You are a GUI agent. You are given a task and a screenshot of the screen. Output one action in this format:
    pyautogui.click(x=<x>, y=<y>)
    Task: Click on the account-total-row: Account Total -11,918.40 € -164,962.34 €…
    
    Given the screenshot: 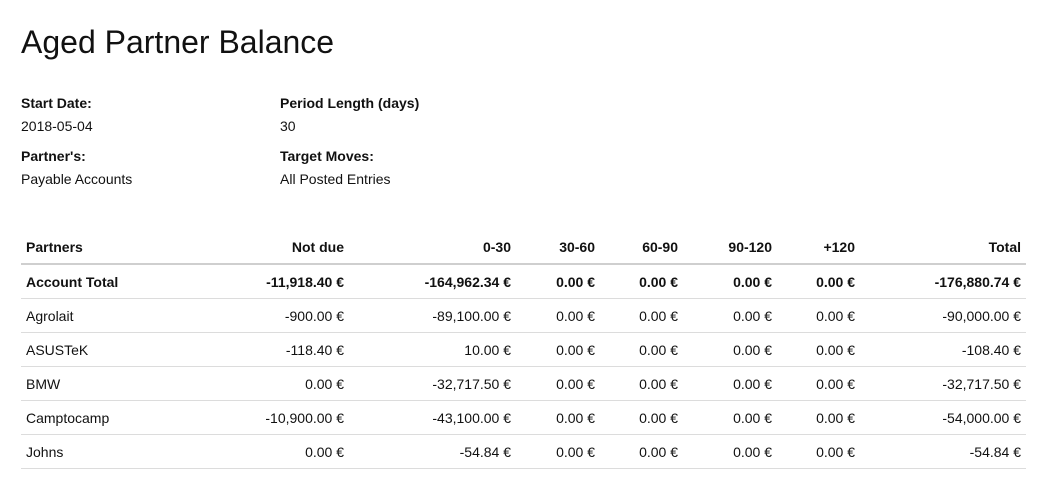 What is the action you would take?
    pyautogui.click(x=523, y=281)
    